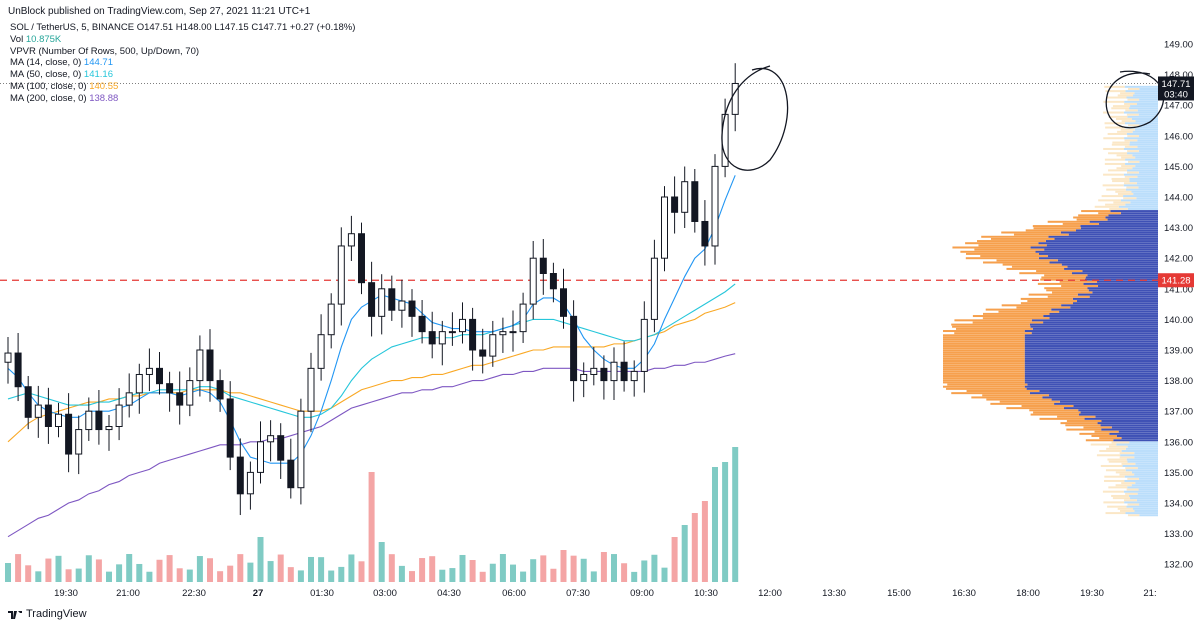  What do you see at coordinates (1178, 106) in the screenshot?
I see `price-axis-label: 147.00` at bounding box center [1178, 106].